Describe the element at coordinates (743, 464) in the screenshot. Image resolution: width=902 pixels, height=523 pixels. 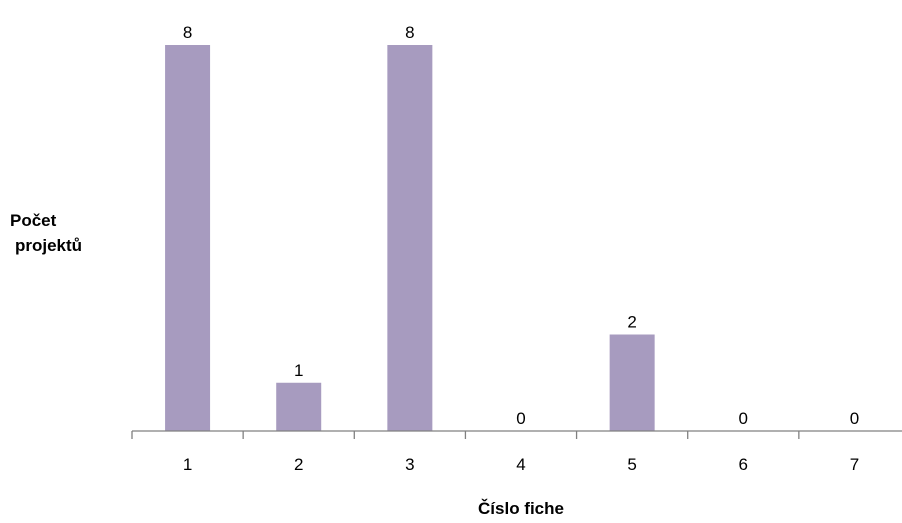
I see `x-tick-label-6: 6` at that location.